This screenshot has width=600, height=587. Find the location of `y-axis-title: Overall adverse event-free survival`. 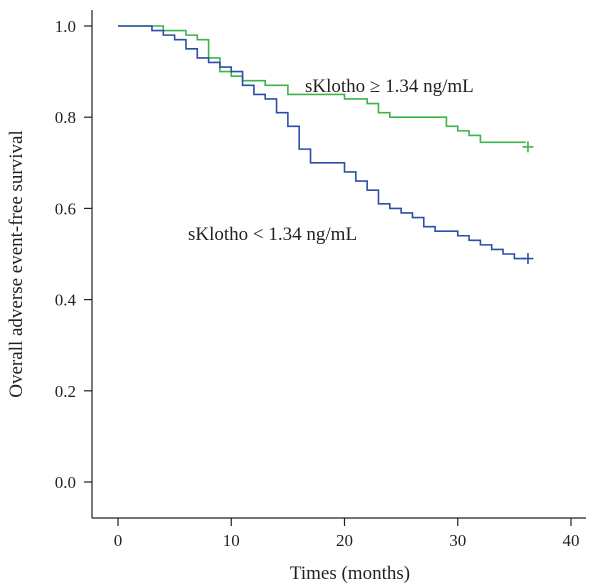

y-axis-title: Overall adverse event-free survival is located at coordinates (16, 263).